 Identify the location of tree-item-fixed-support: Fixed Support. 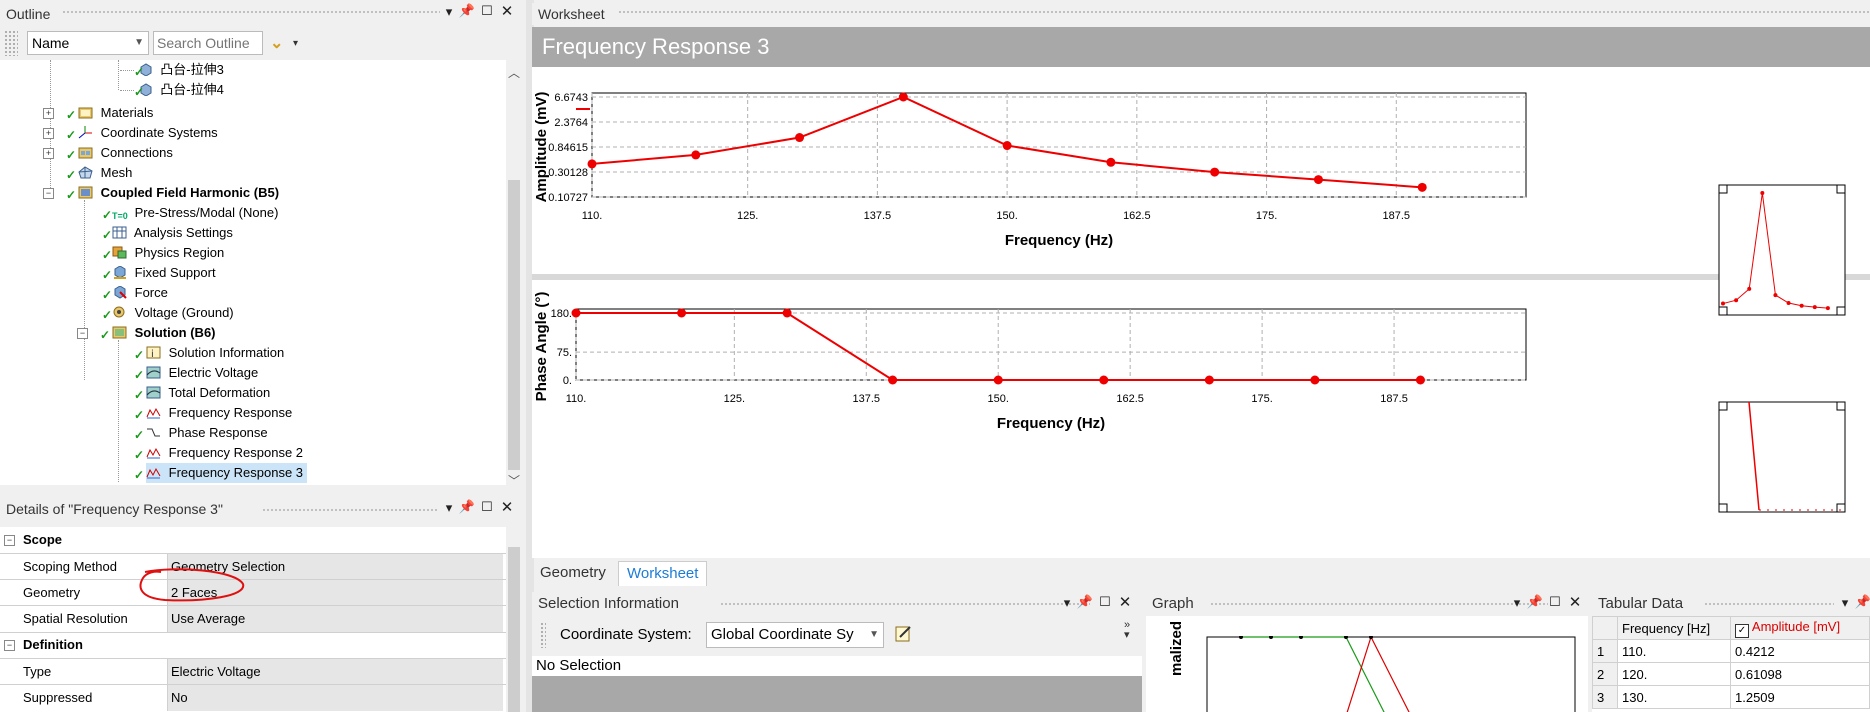
(164, 273).